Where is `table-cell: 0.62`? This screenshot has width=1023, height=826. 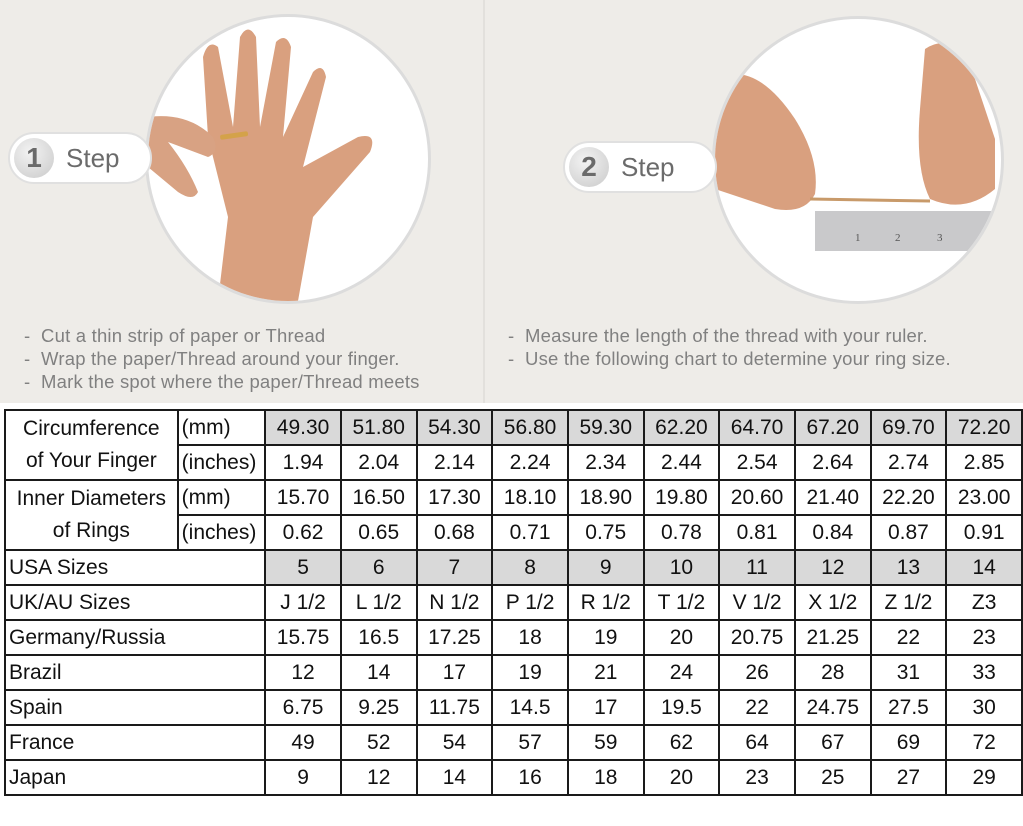 table-cell: 0.62 is located at coordinates (303, 532).